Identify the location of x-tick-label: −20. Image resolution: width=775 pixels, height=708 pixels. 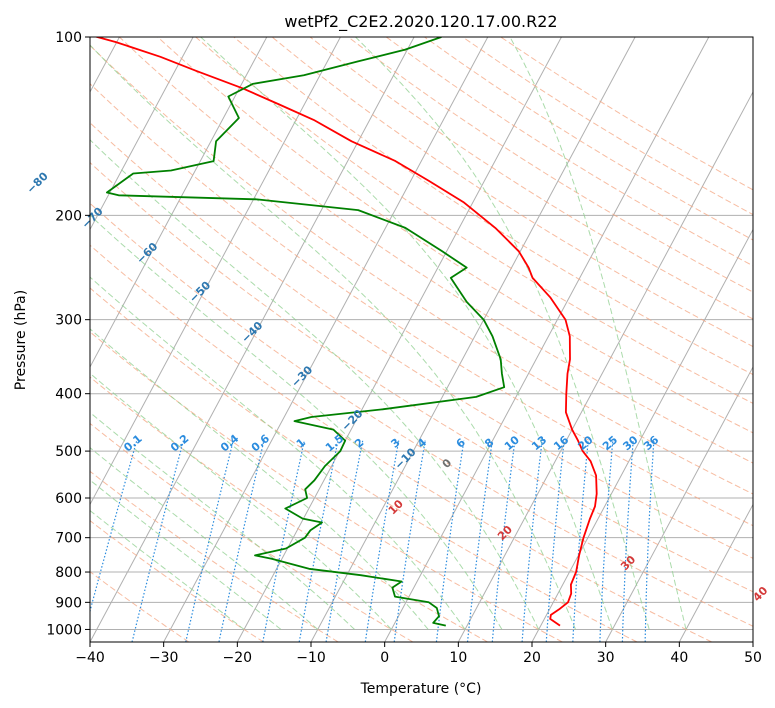
(238, 658).